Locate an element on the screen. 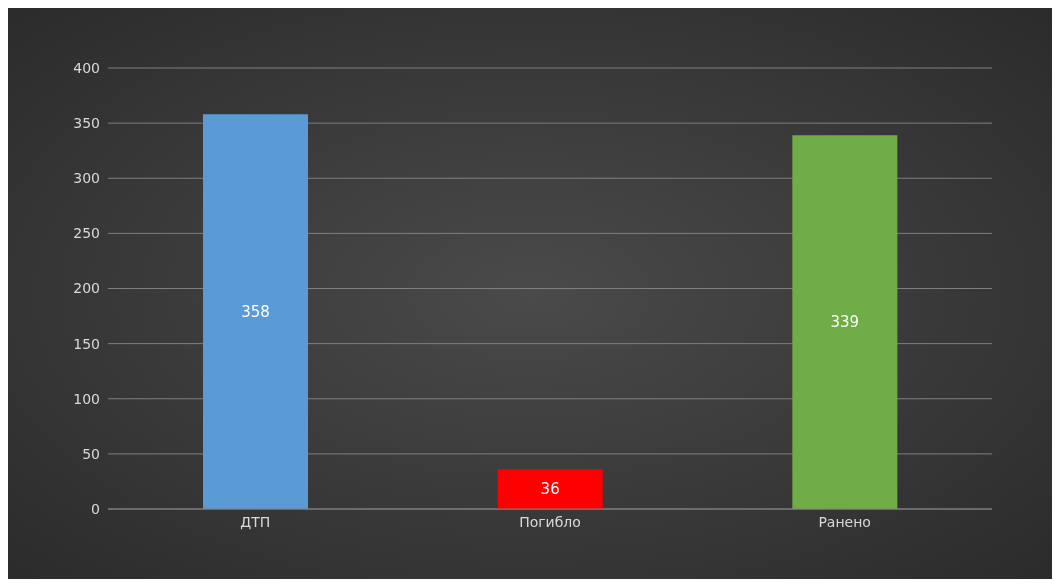 This screenshot has height=587, width=1060. y-tick-label: 0 is located at coordinates (95, 508).